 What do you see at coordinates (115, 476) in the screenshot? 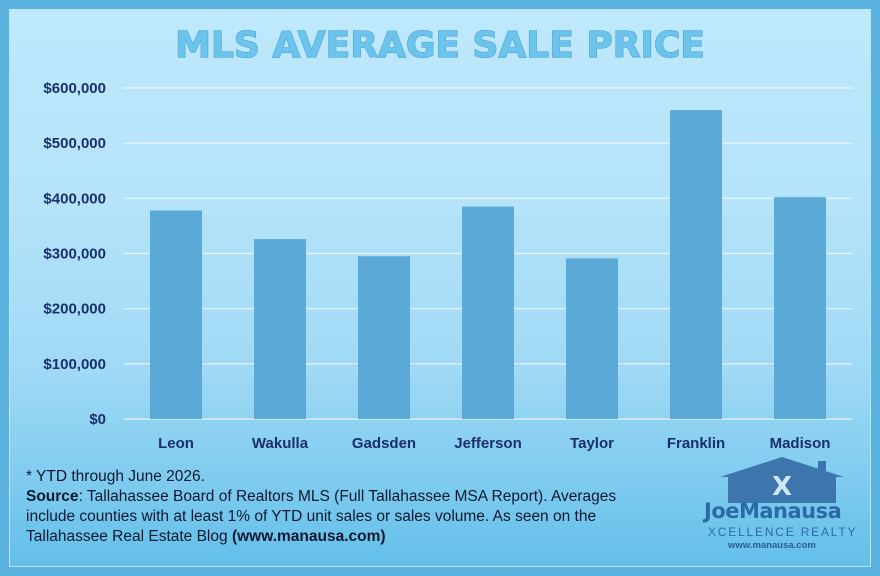
I see `footnote-ytd: * YTD through June 2026.` at bounding box center [115, 476].